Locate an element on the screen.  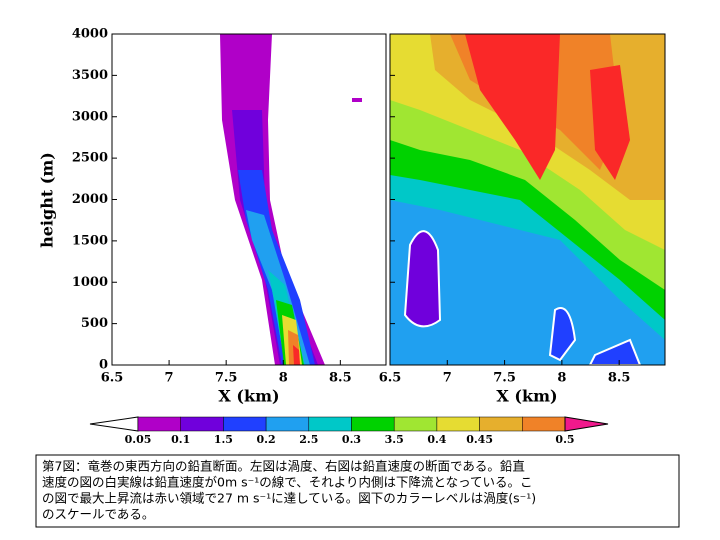
colorbar-label: 1.5 is located at coordinates (223, 439).